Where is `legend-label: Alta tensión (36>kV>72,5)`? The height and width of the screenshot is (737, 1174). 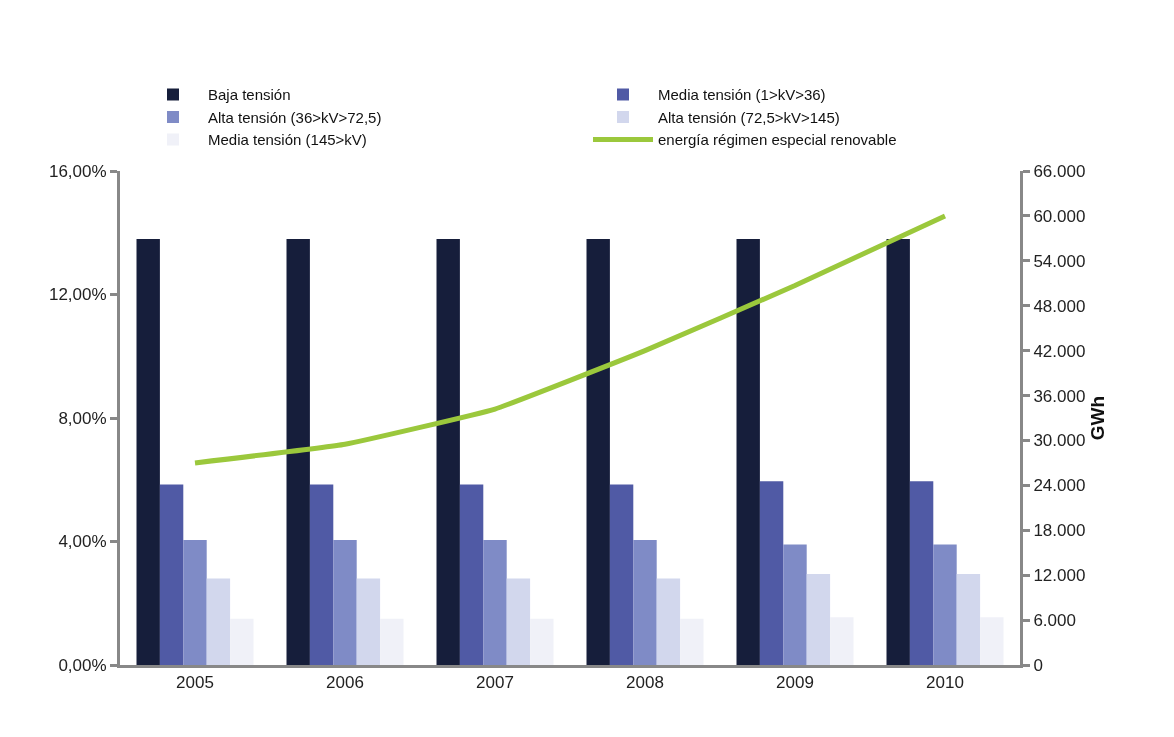
legend-label: Alta tensión (36>kV>72,5) is located at coordinates (295, 117).